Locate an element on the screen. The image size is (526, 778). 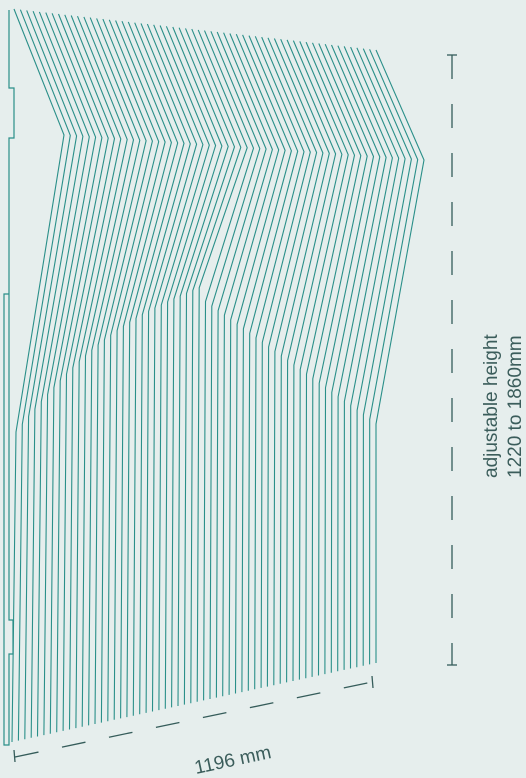
height-label-line2: 1220 to 1860mm is located at coordinates (515, 406).